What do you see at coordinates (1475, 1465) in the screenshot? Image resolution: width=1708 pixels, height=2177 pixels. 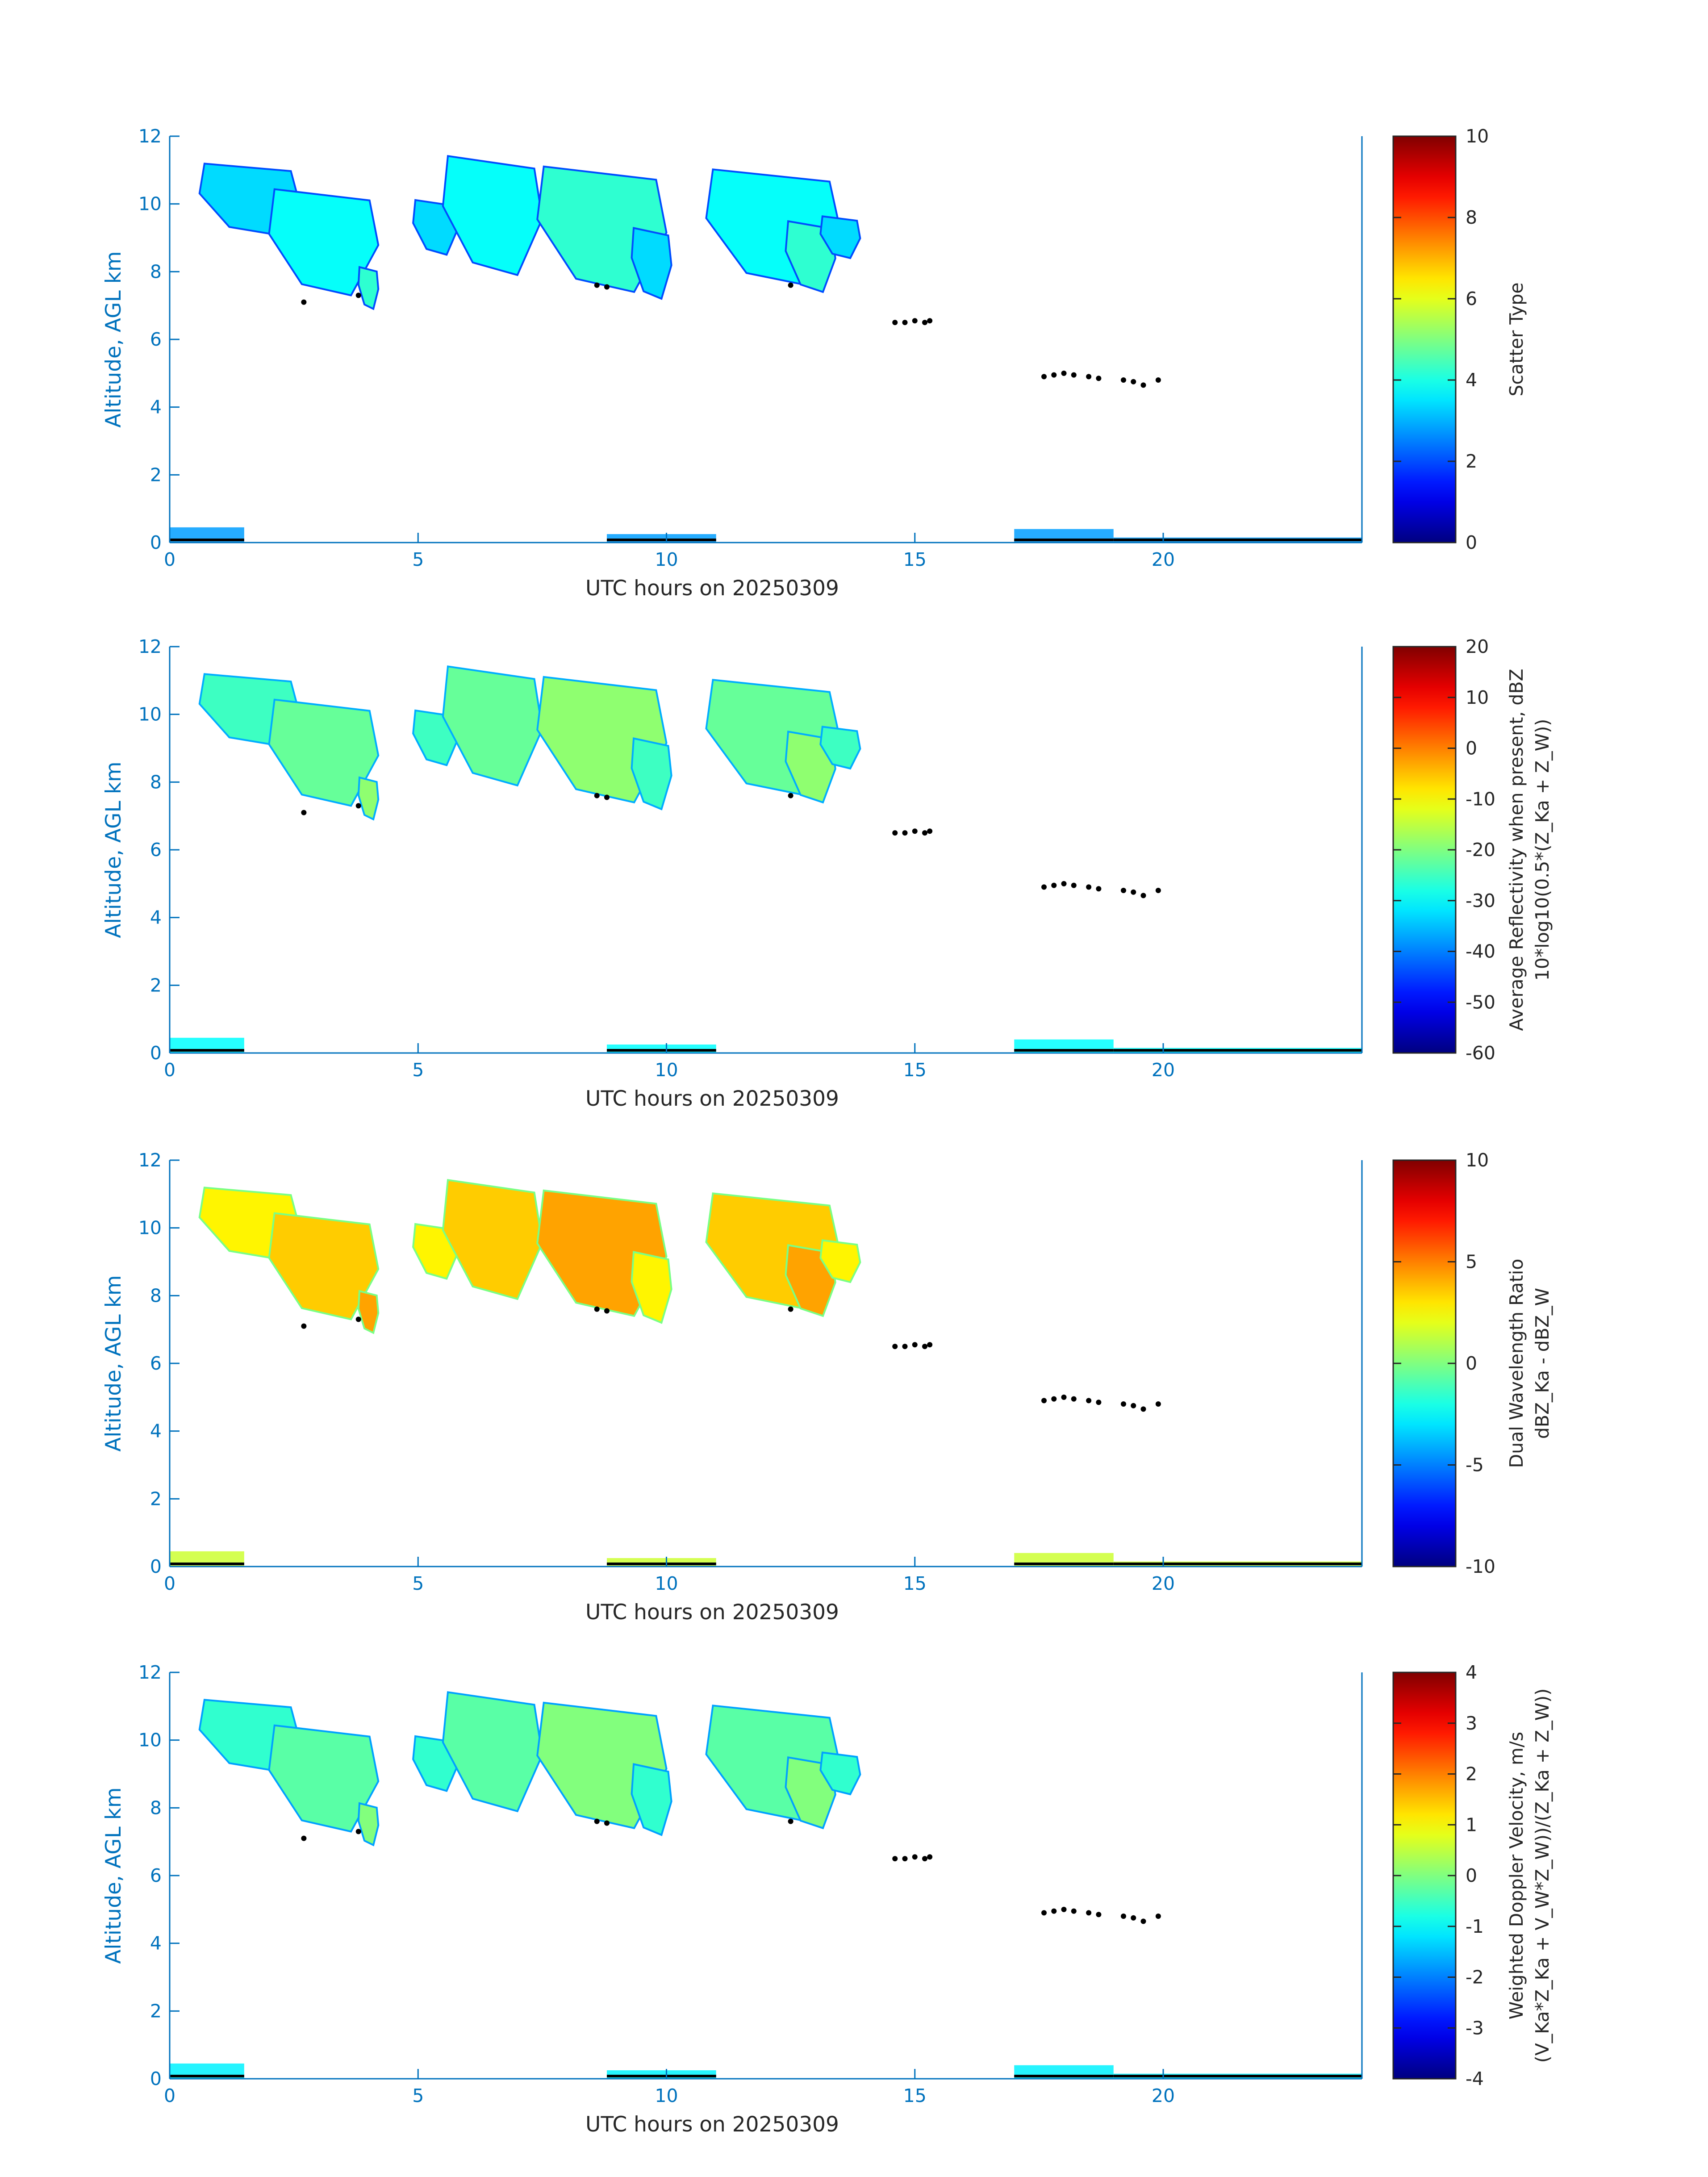 I see `colorbar-tick-label: -5` at bounding box center [1475, 1465].